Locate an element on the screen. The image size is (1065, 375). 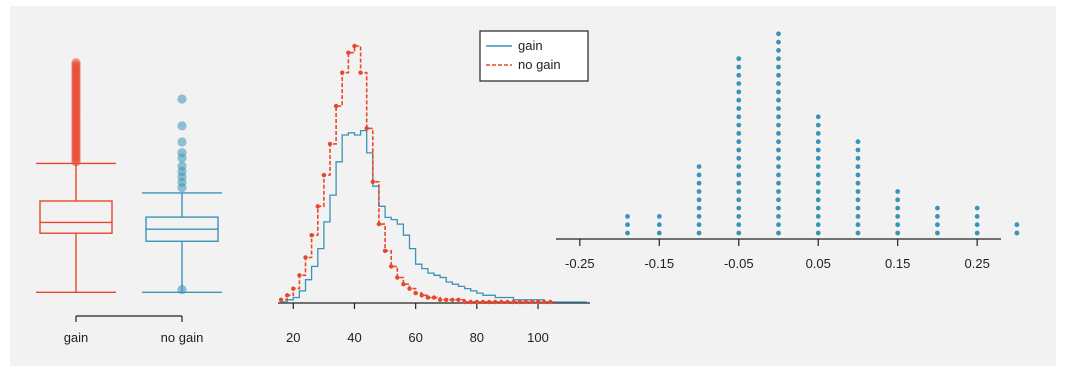
dot-x-tick-label: 0.15 is located at coordinates (897, 263).